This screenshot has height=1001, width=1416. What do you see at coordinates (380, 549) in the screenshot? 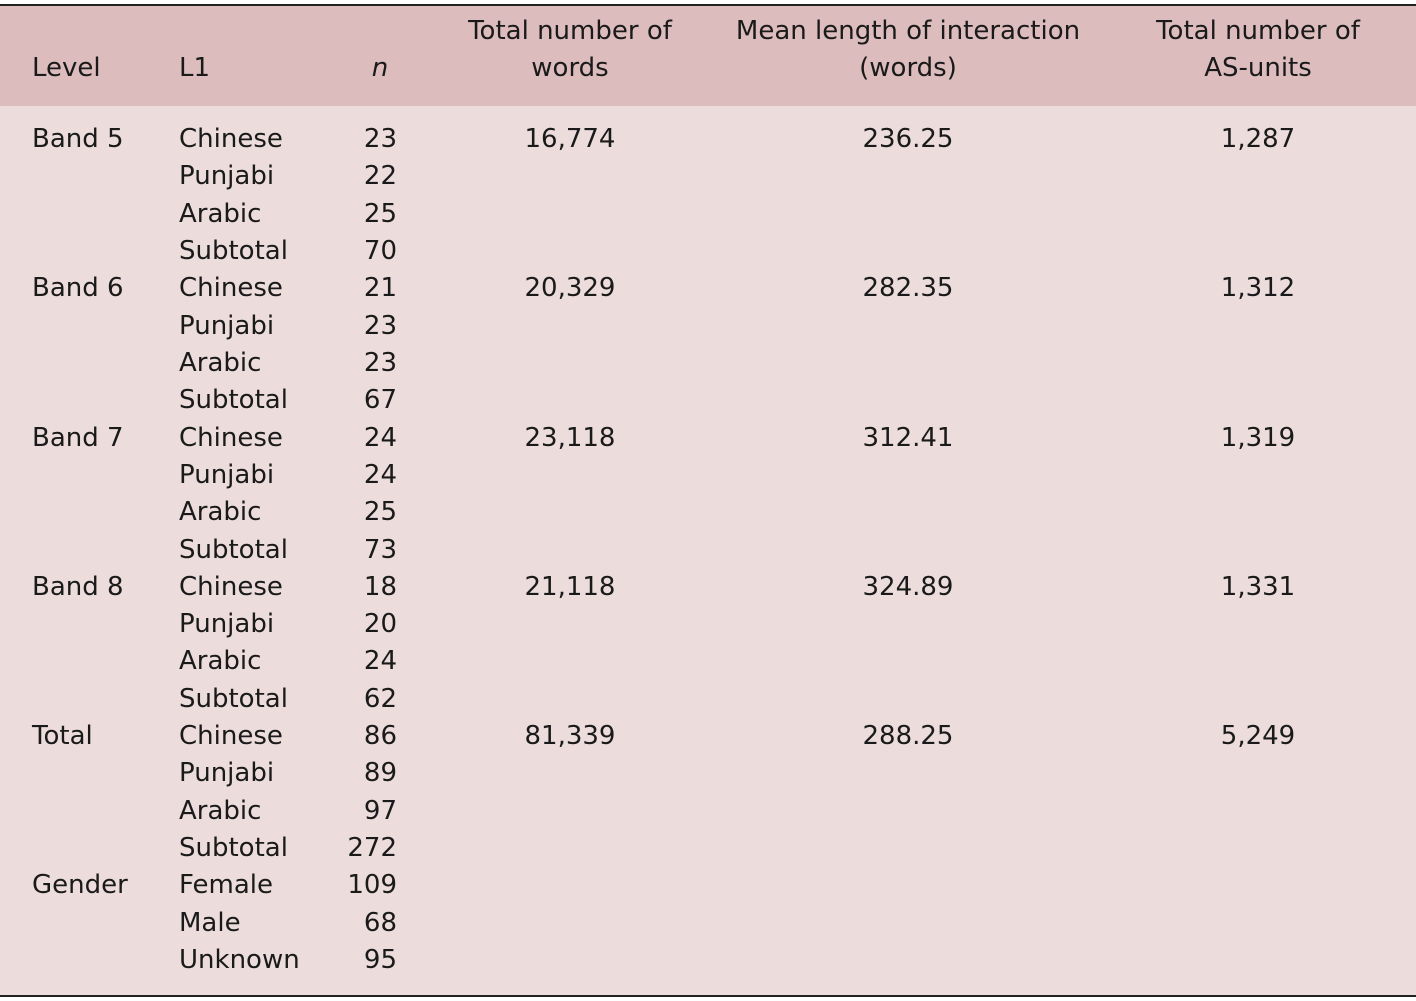
I see `n-value: 73` at bounding box center [380, 549].